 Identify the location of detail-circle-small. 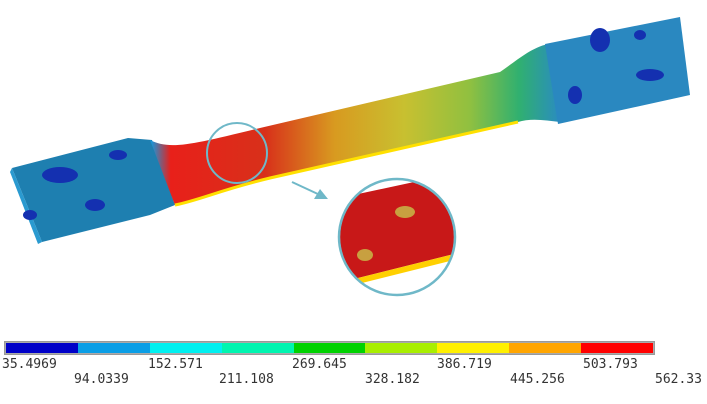
(237, 153).